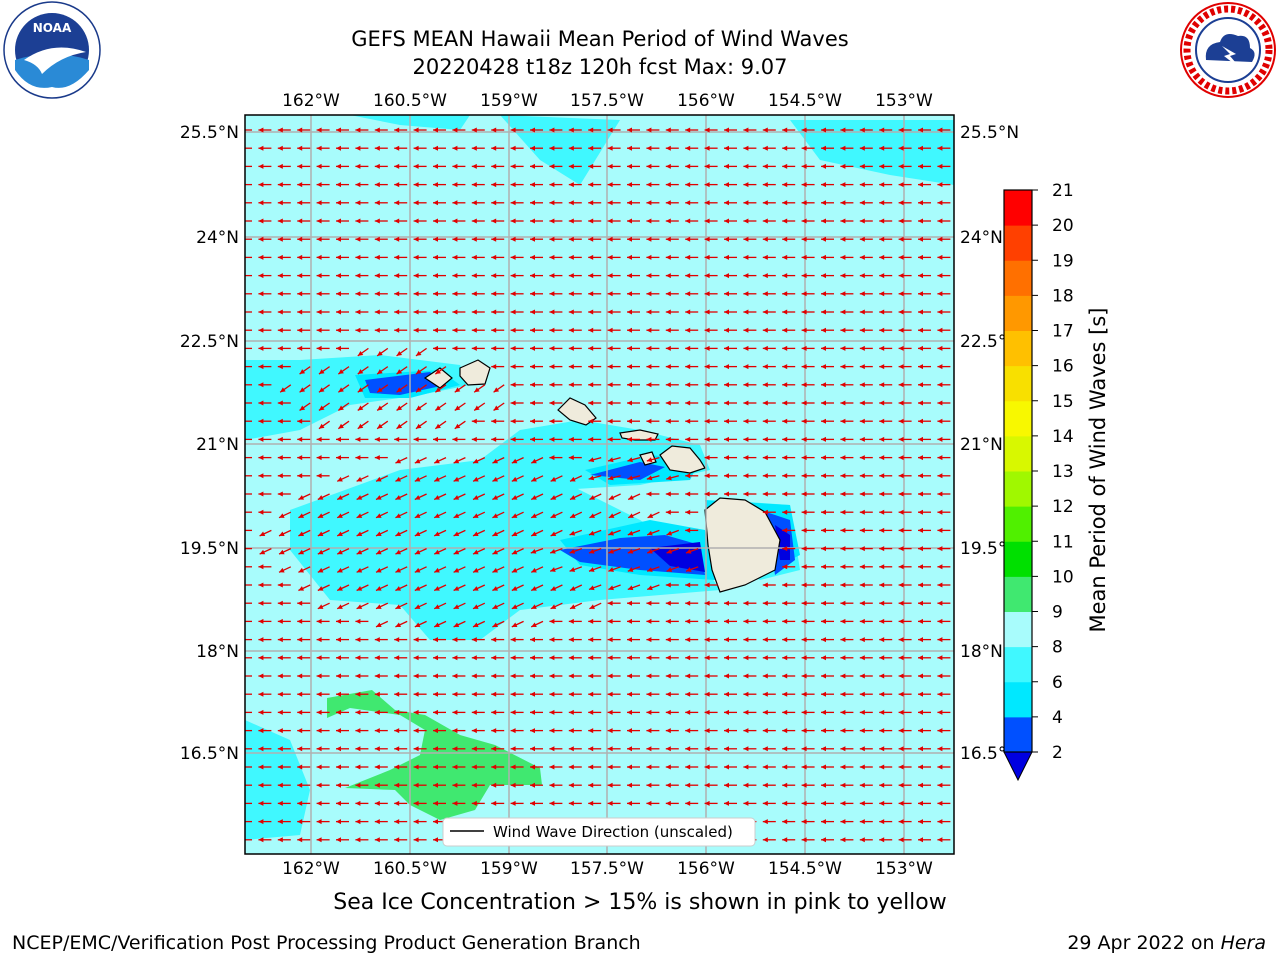  What do you see at coordinates (1057, 683) in the screenshot?
I see `colorbar-tick: 6` at bounding box center [1057, 683].